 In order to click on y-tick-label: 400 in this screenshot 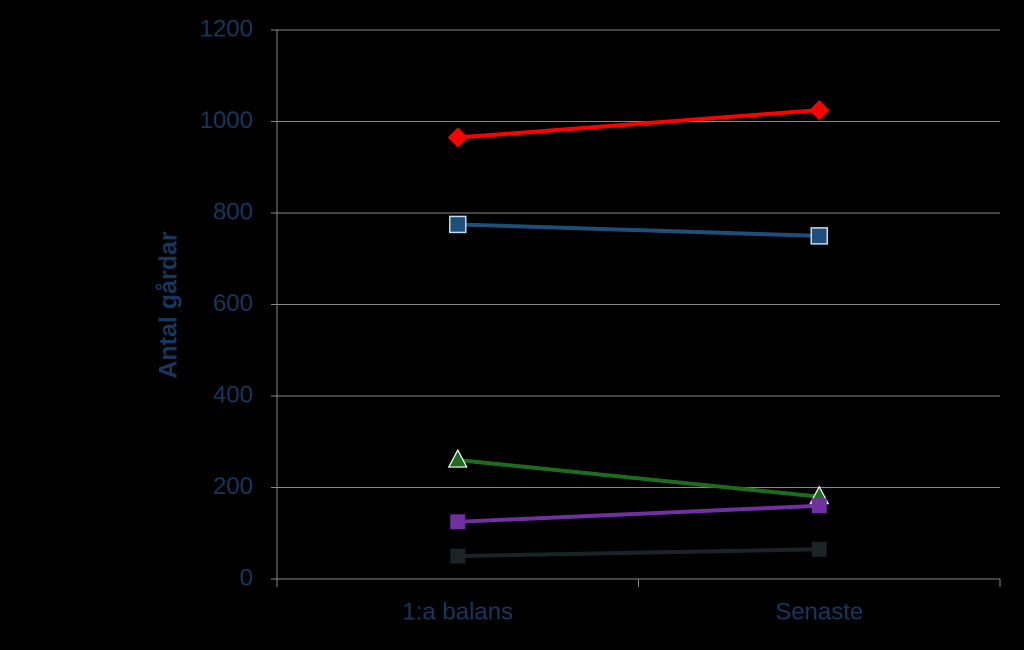, I will do `click(233, 394)`.